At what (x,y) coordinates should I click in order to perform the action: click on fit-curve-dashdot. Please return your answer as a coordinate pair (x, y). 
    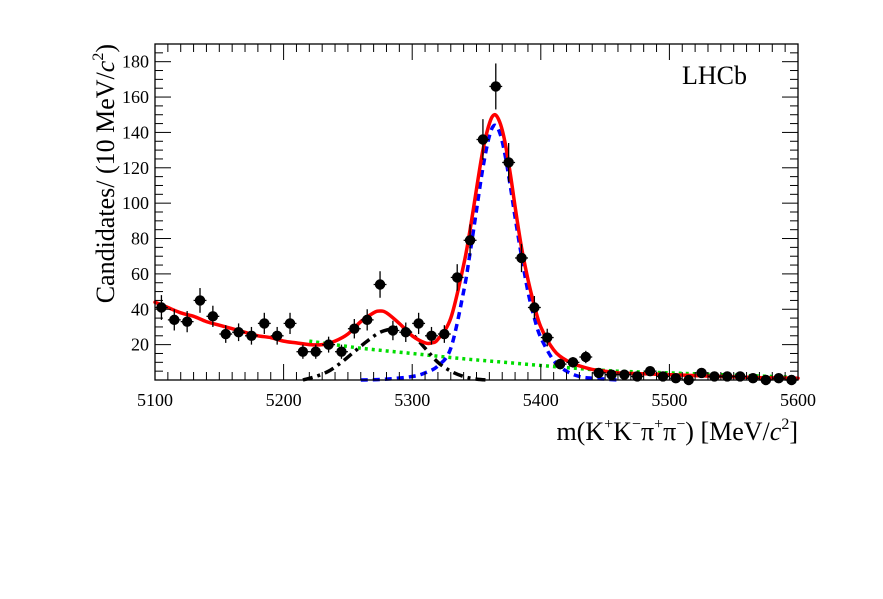
    Looking at the image, I should click on (396, 353).